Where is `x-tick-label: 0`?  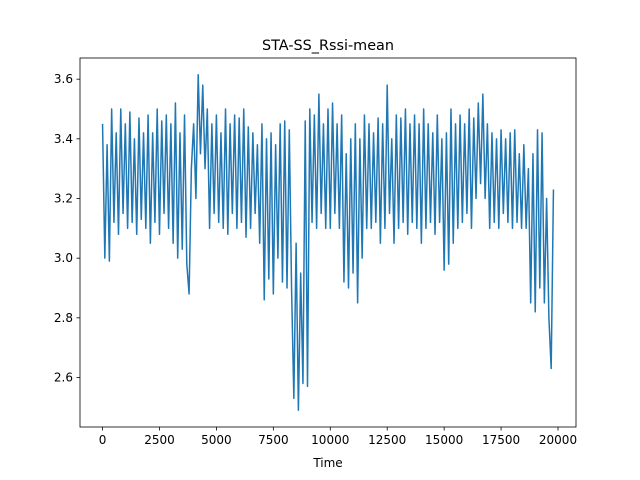
x-tick-label: 0 is located at coordinates (103, 440).